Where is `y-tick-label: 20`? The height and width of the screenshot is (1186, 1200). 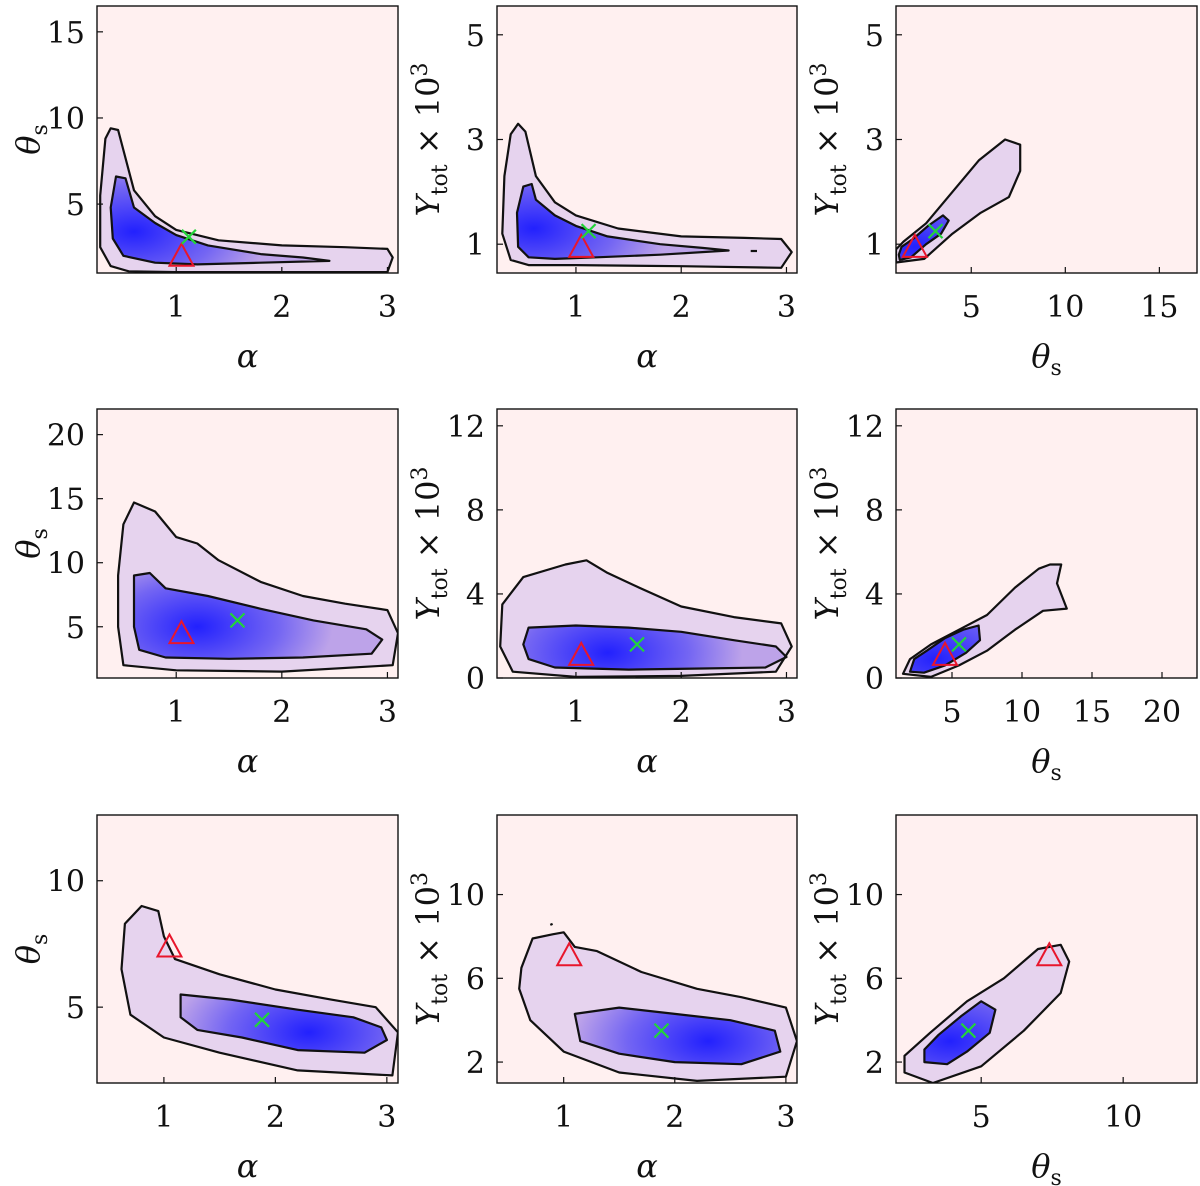 y-tick-label: 20 is located at coordinates (66, 436).